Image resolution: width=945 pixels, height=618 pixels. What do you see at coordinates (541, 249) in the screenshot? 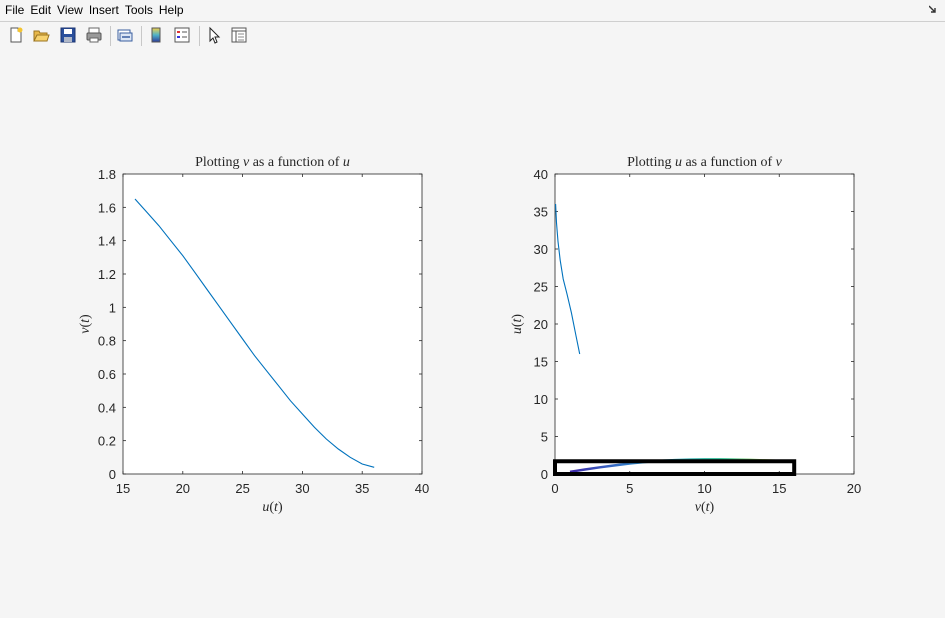
I see `y-tick-label: 30` at bounding box center [541, 249].